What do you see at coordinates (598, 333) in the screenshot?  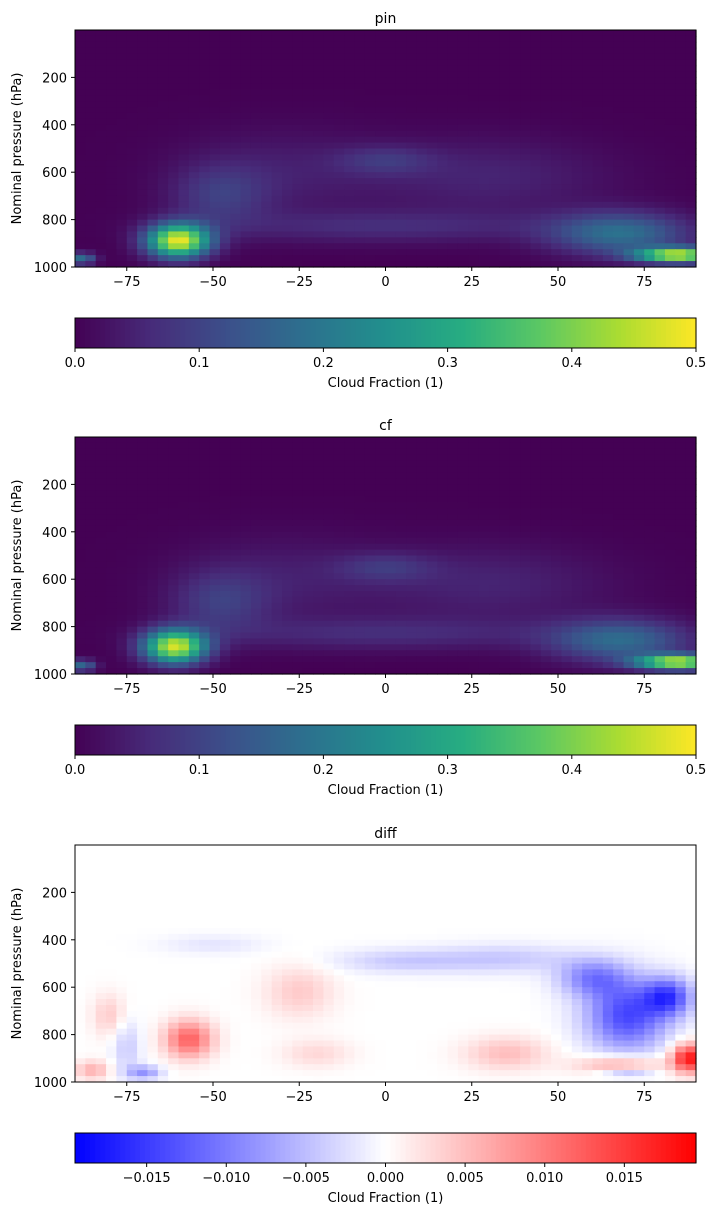 I see `colorbar-segment` at bounding box center [598, 333].